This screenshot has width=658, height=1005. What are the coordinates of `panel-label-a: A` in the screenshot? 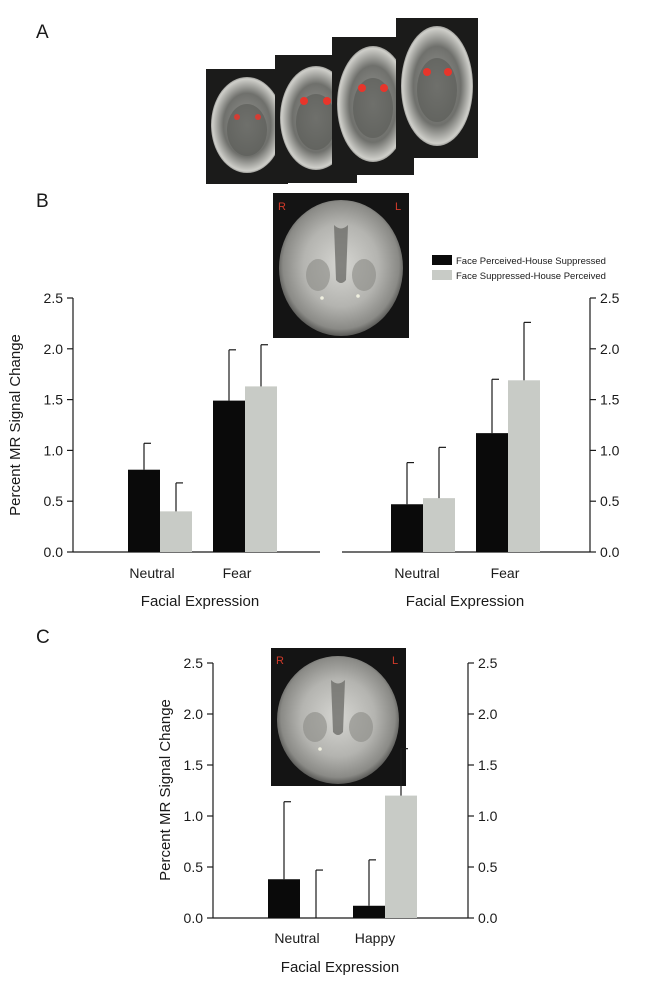 It's located at (42, 32).